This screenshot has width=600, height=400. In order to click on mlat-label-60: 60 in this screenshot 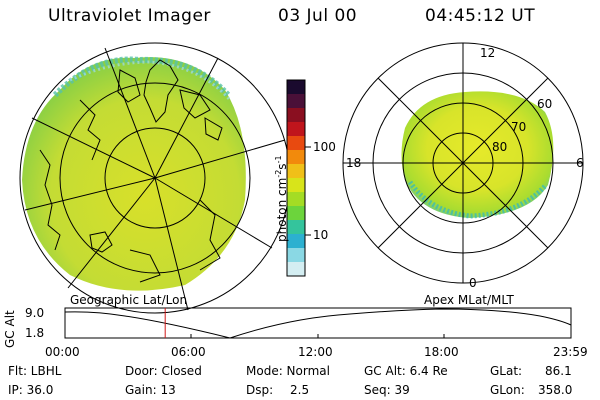, I will do `click(545, 104)`.